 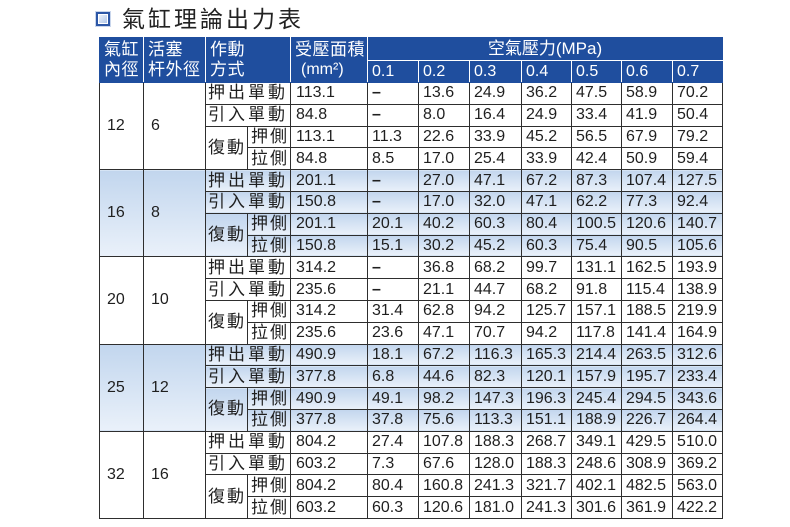 What do you see at coordinates (697, 289) in the screenshot?
I see `force-cell: 138.9` at bounding box center [697, 289].